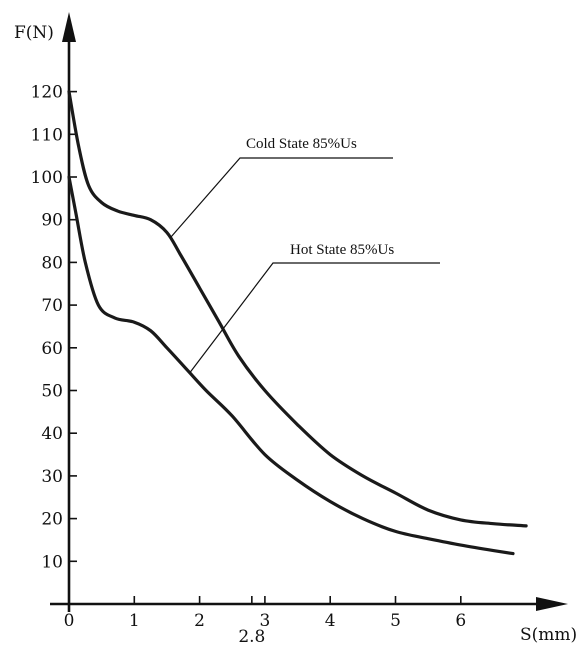 The image size is (585, 648). What do you see at coordinates (47, 135) in the screenshot?
I see `y-tick-label: 110` at bounding box center [47, 135].